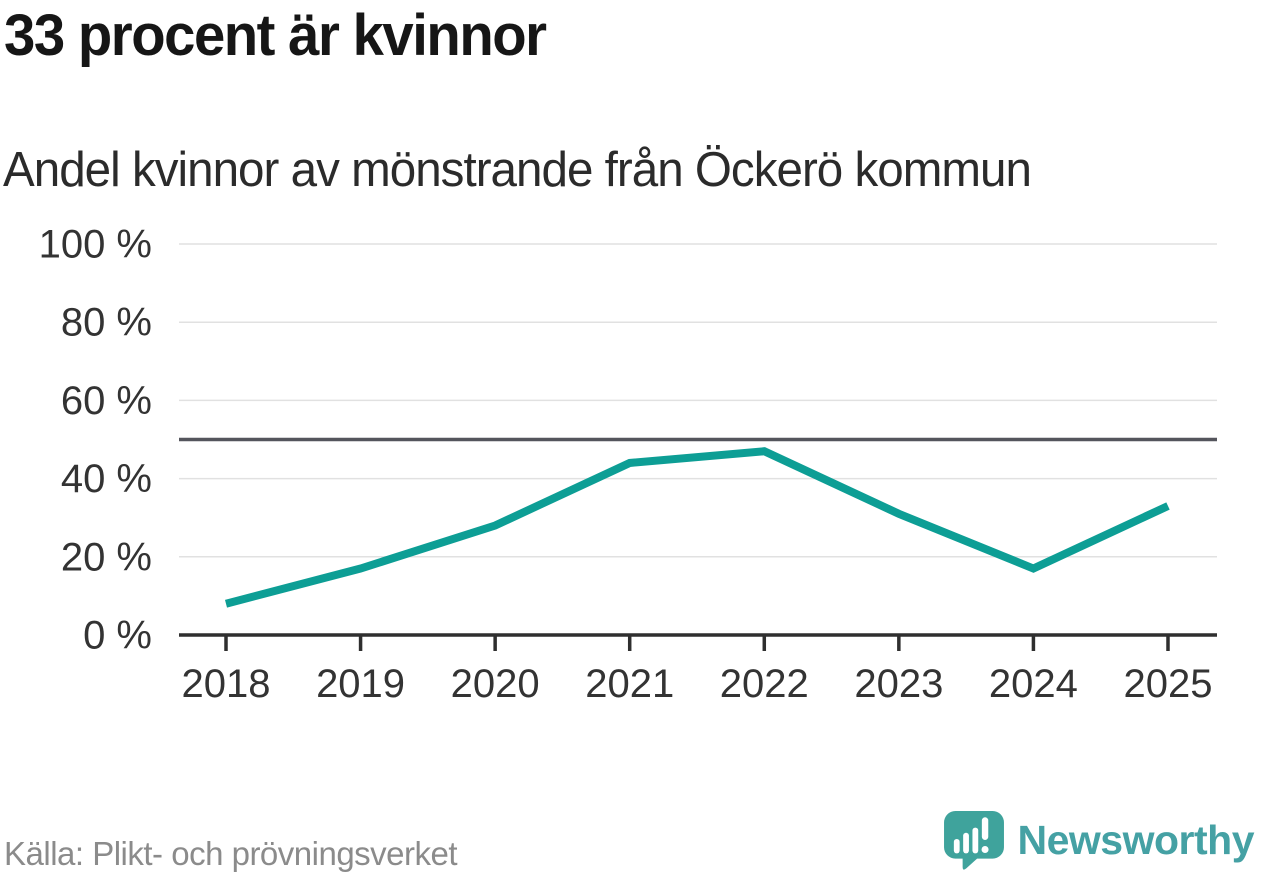 This screenshot has height=879, width=1262. Describe the element at coordinates (956, 846) in the screenshot. I see `logo-bar-small` at that location.